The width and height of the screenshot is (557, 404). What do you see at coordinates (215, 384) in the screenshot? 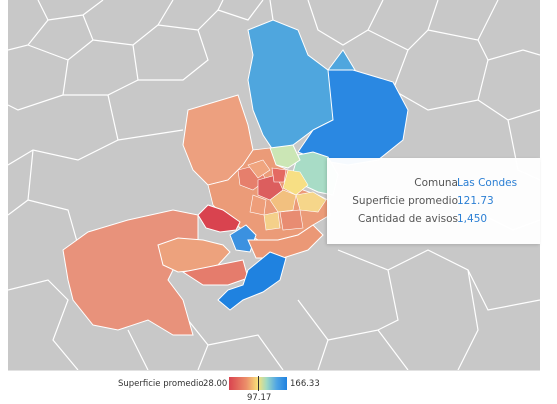
I see `legend-min: 28.00` at bounding box center [215, 384].